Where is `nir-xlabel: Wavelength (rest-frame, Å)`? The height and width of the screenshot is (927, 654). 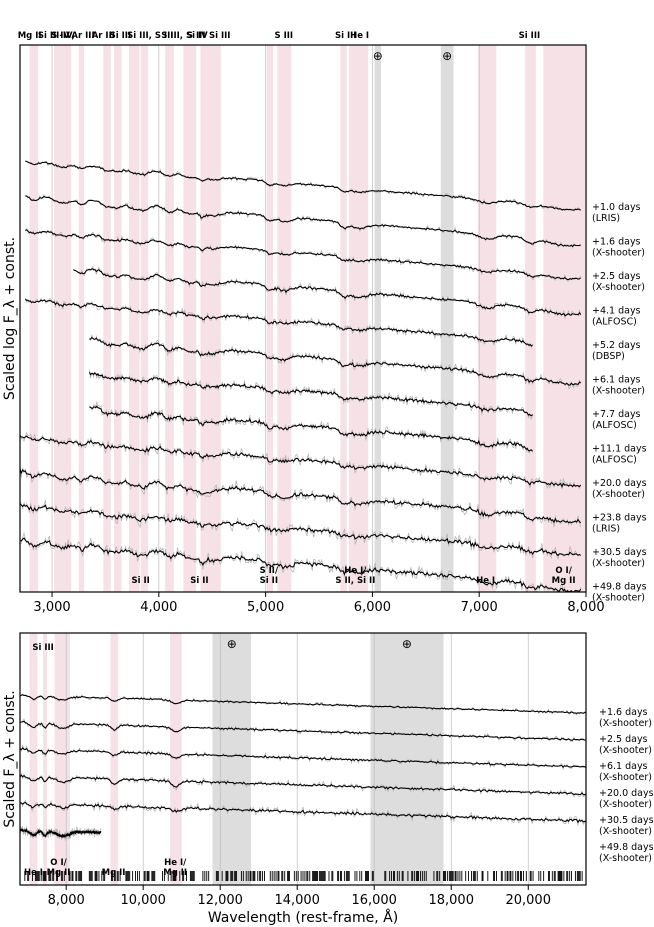 nir-xlabel: Wavelength (rest-frame, Å) is located at coordinates (303, 917).